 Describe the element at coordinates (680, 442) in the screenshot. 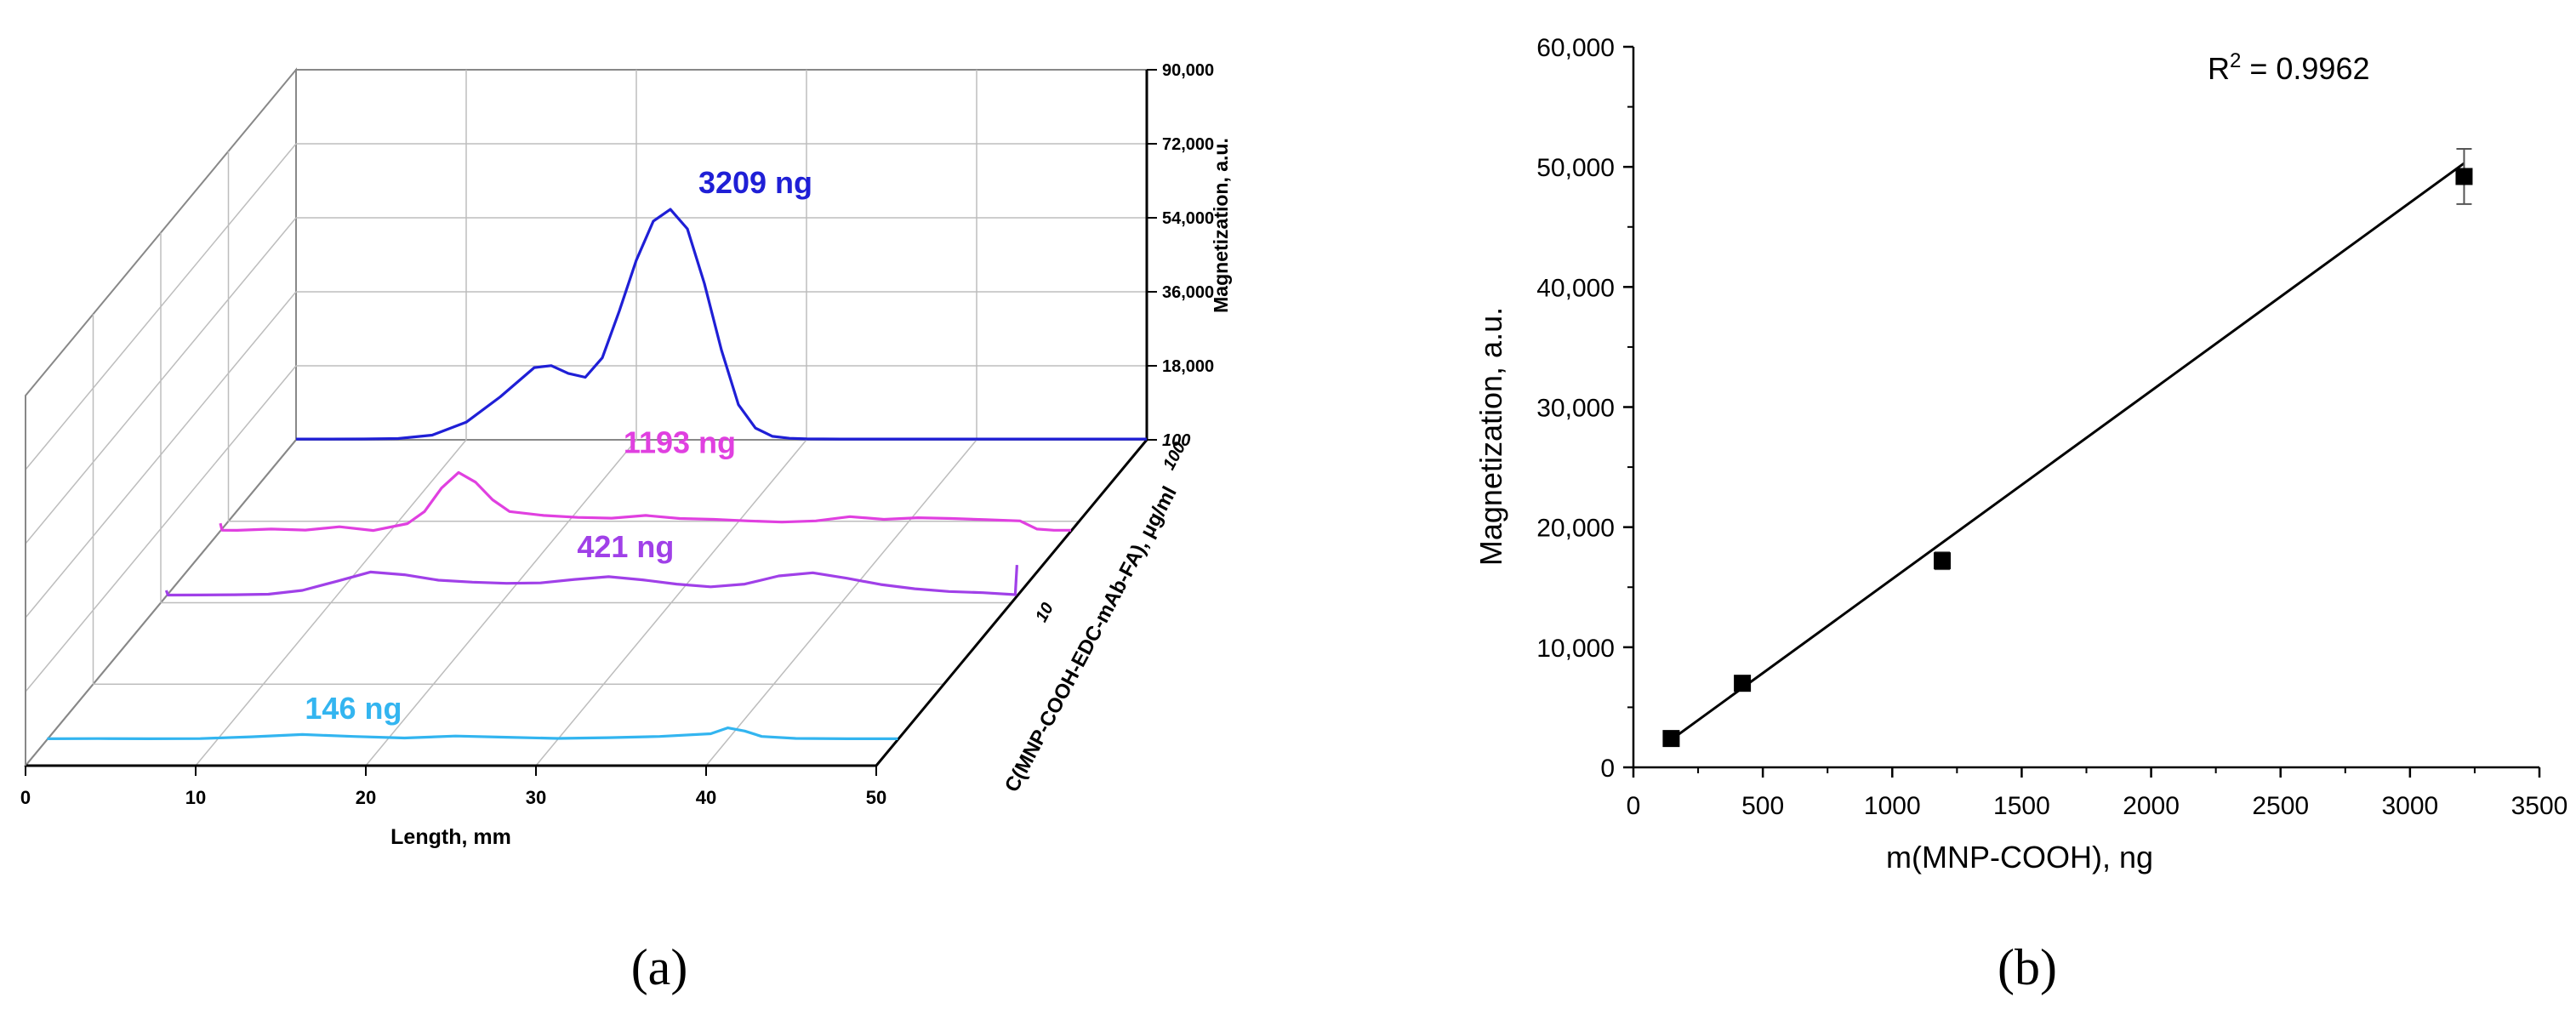

I see `series-label: 1193 ng` at that location.